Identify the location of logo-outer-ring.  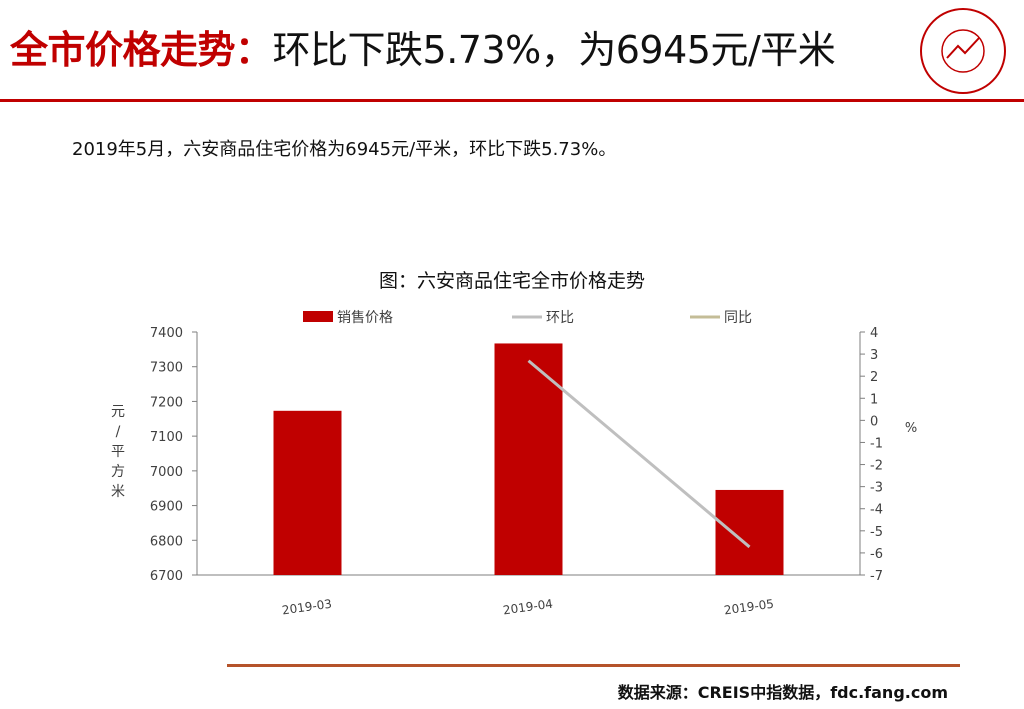
(963, 51).